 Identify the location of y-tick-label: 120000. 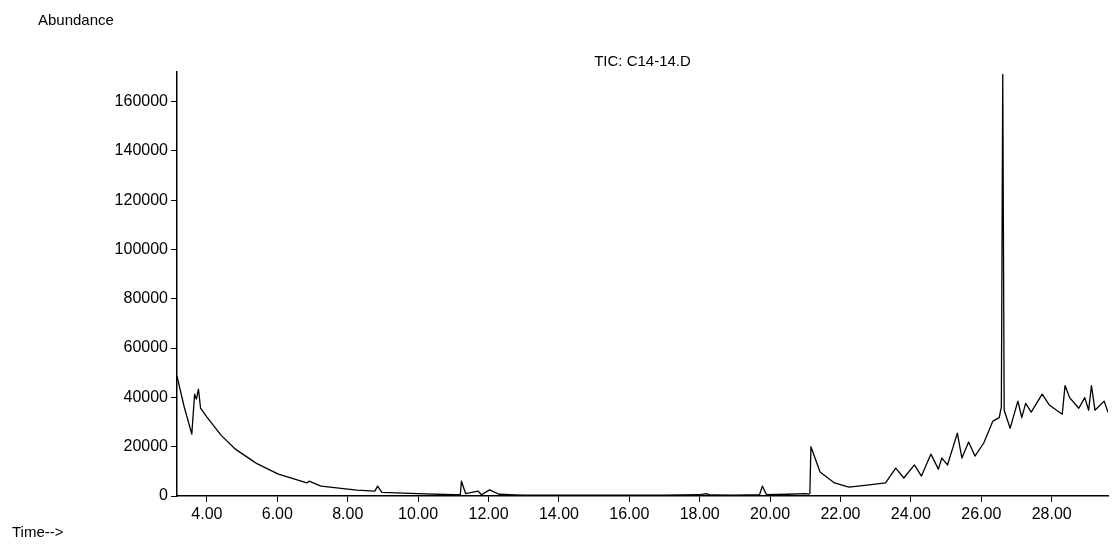
(141, 199).